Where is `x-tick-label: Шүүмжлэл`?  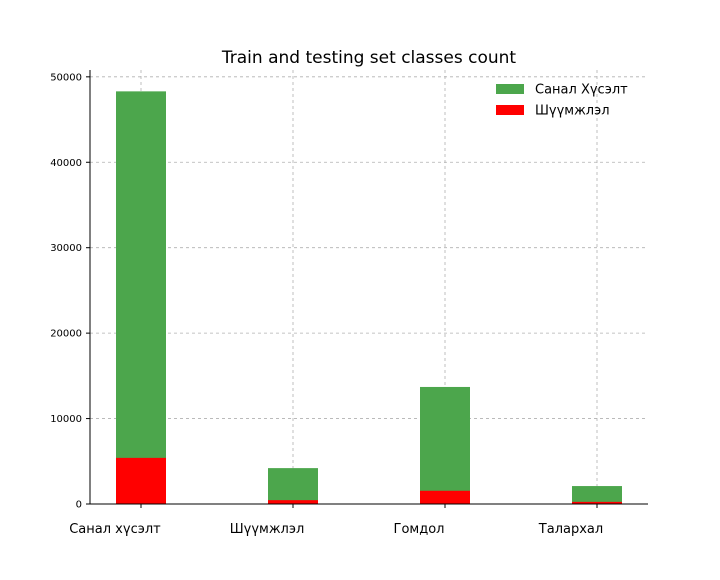 x-tick-label: Шүүмжлэл is located at coordinates (267, 529).